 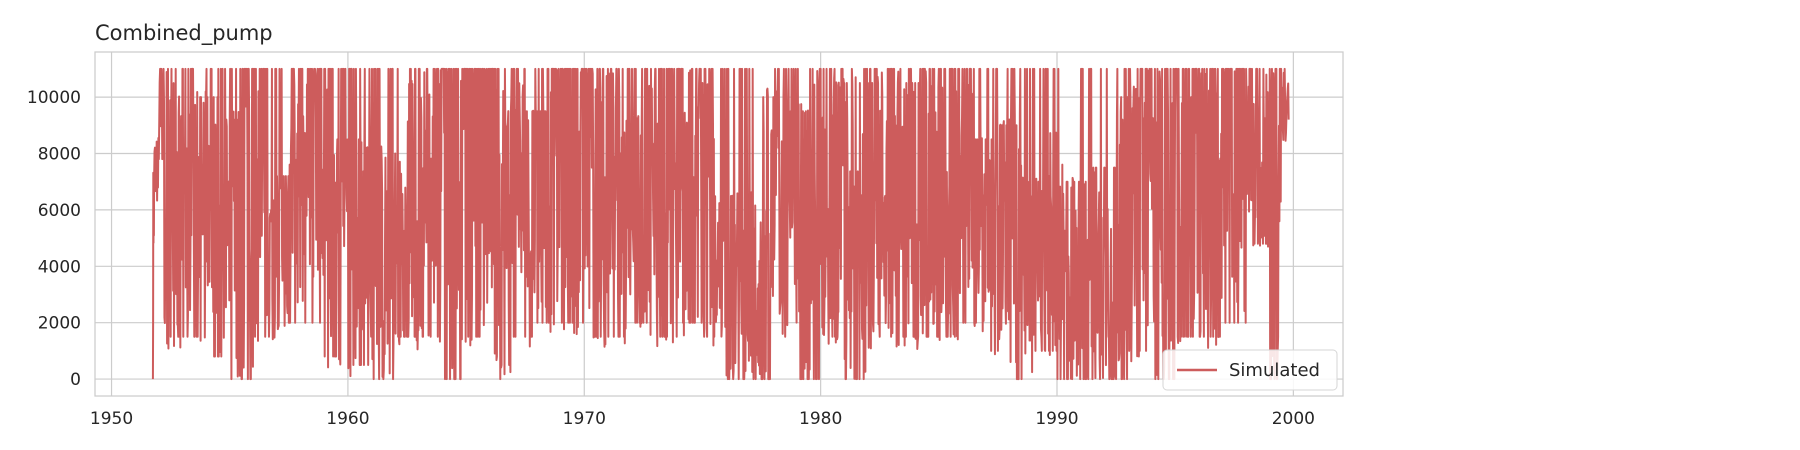 What do you see at coordinates (59, 211) in the screenshot?
I see `y-tick-label: 6000` at bounding box center [59, 211].